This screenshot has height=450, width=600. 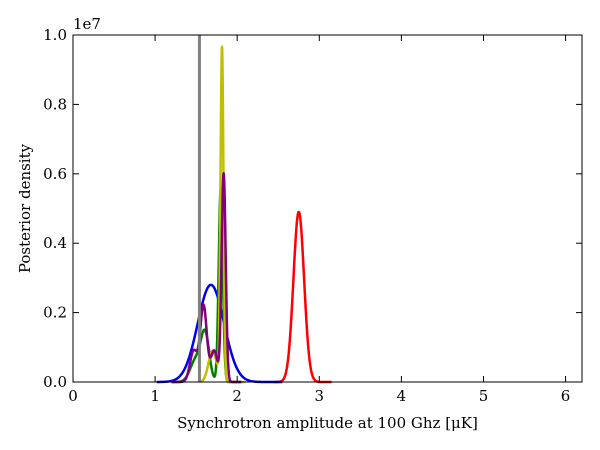 What do you see at coordinates (55, 174) in the screenshot?
I see `y-tick-label-3: 0.6` at bounding box center [55, 174].